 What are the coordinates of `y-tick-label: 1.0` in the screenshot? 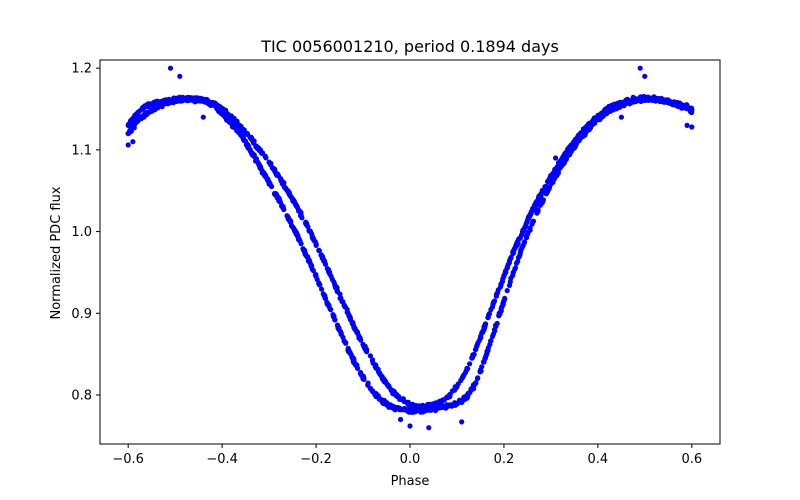 It's located at (81, 232).